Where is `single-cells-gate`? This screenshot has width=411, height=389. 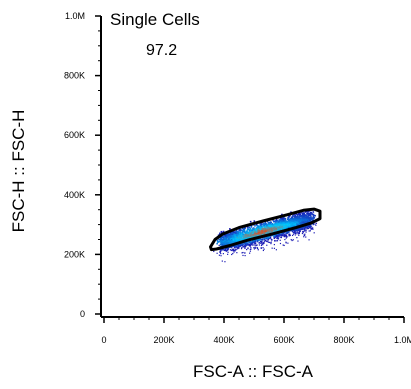
single-cells-gate is located at coordinates (265, 229).